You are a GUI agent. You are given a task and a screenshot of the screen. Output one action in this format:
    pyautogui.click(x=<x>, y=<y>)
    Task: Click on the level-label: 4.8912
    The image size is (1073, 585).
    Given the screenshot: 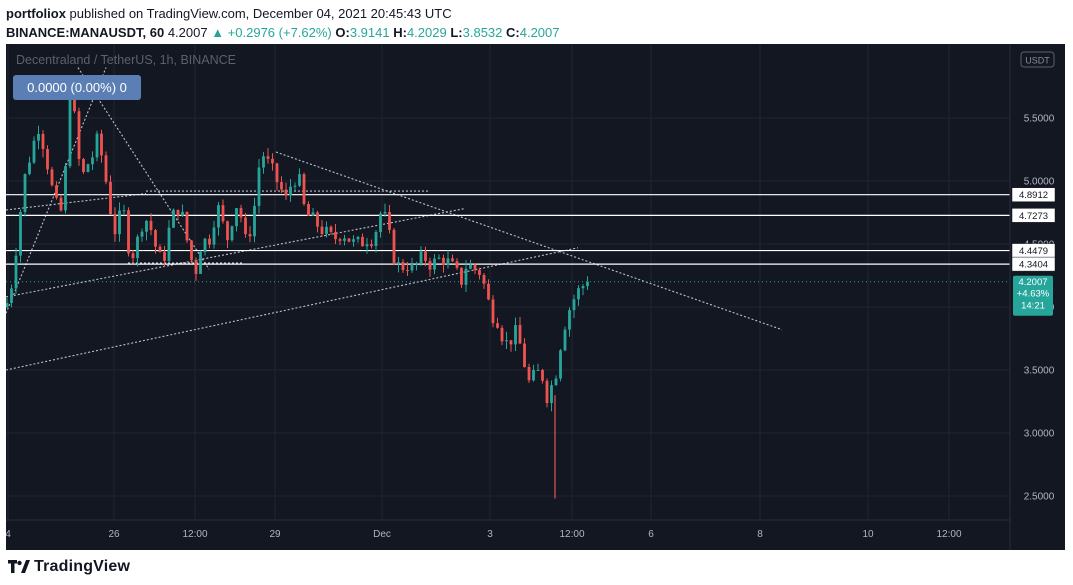 What is the action you would take?
    pyautogui.click(x=1033, y=195)
    